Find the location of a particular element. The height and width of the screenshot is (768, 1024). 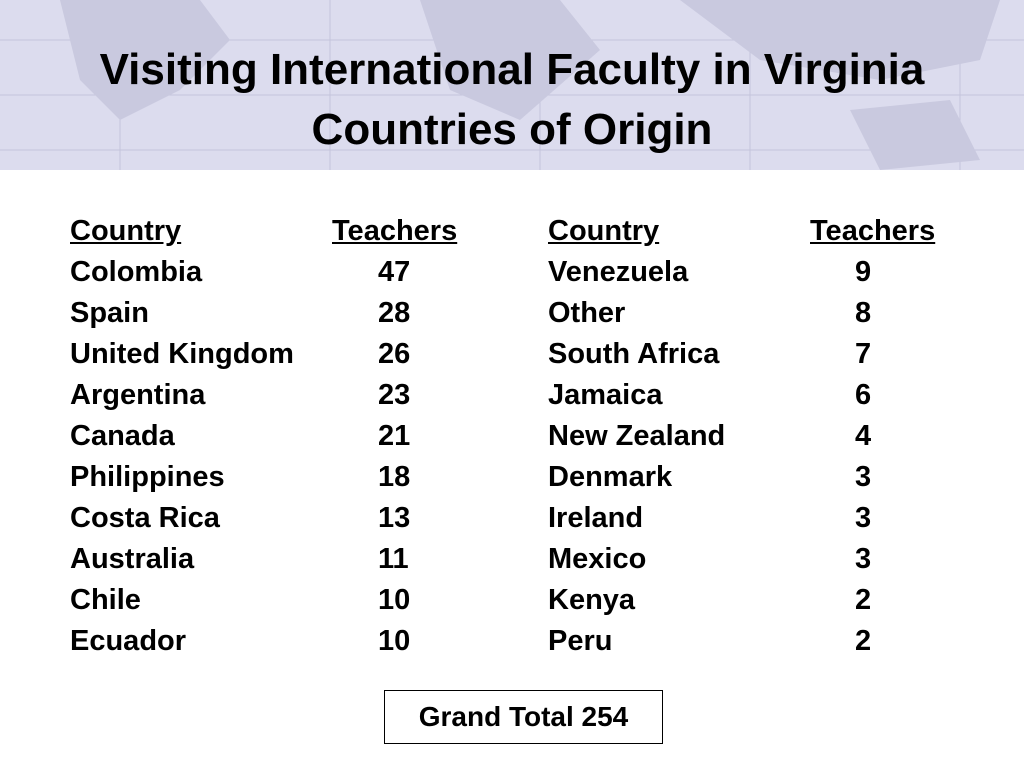

teacher-count: 26 is located at coordinates (394, 354).